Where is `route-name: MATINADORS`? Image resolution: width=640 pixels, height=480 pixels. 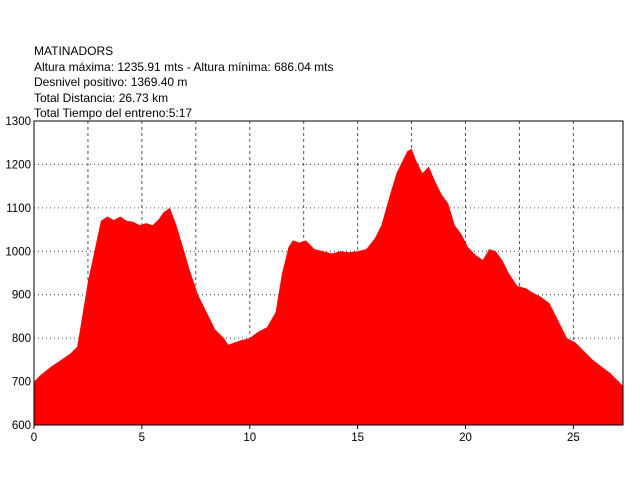
route-name: MATINADORS is located at coordinates (74, 51).